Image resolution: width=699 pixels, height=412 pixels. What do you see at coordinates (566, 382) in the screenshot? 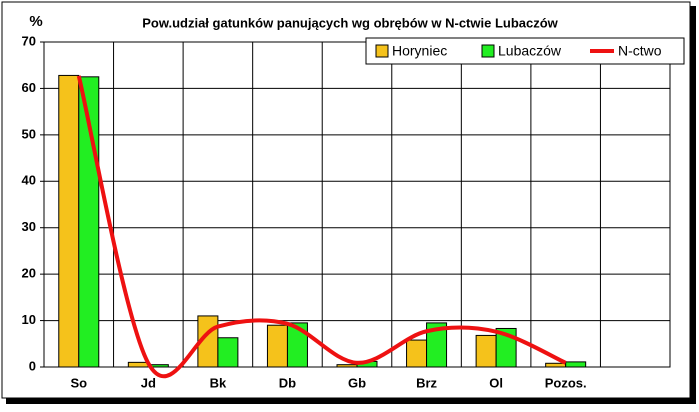
I see `x-tick-label: Pozos.` at bounding box center [566, 382].